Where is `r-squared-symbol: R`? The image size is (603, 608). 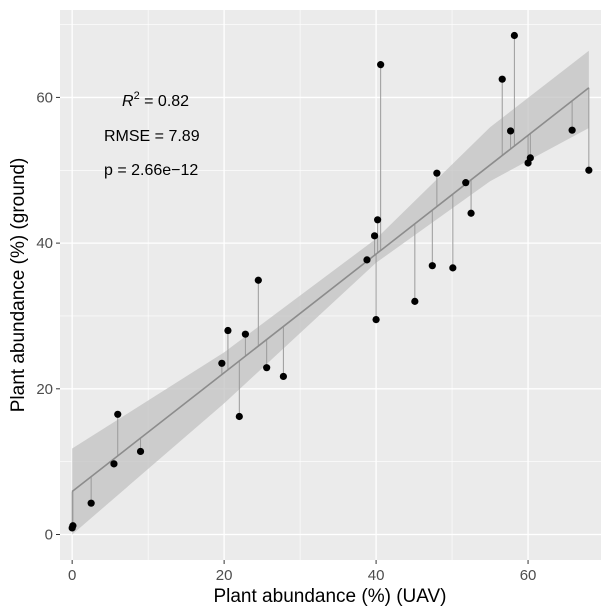 r-squared-symbol: R is located at coordinates (128, 101).